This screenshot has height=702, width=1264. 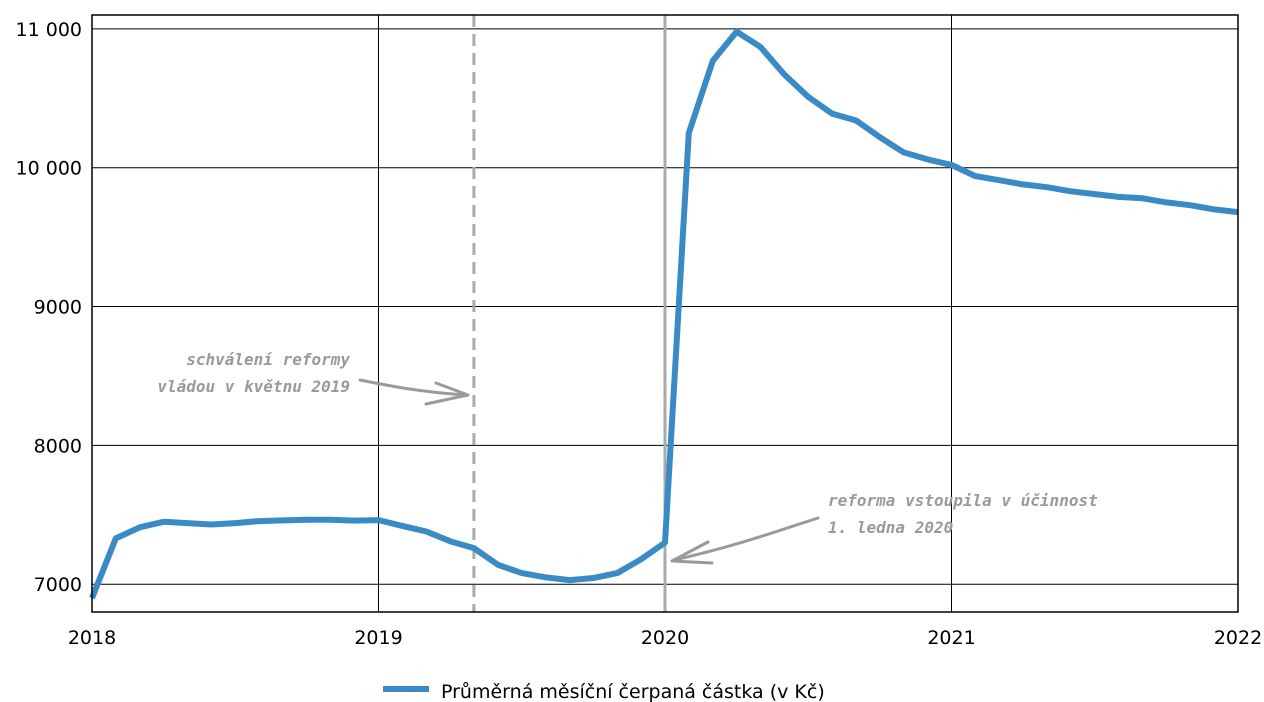 I want to click on legend: Průměrná měsíční čerpaná částka (v Kč), so click(x=604, y=691).